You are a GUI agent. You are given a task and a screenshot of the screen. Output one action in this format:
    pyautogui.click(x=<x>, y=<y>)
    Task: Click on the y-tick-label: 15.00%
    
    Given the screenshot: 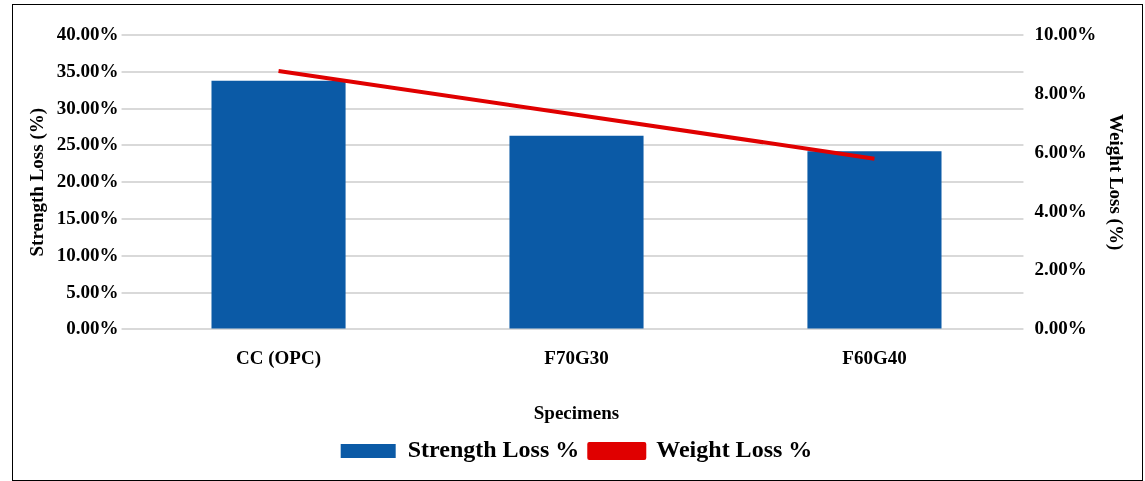 What is the action you would take?
    pyautogui.click(x=87, y=217)
    